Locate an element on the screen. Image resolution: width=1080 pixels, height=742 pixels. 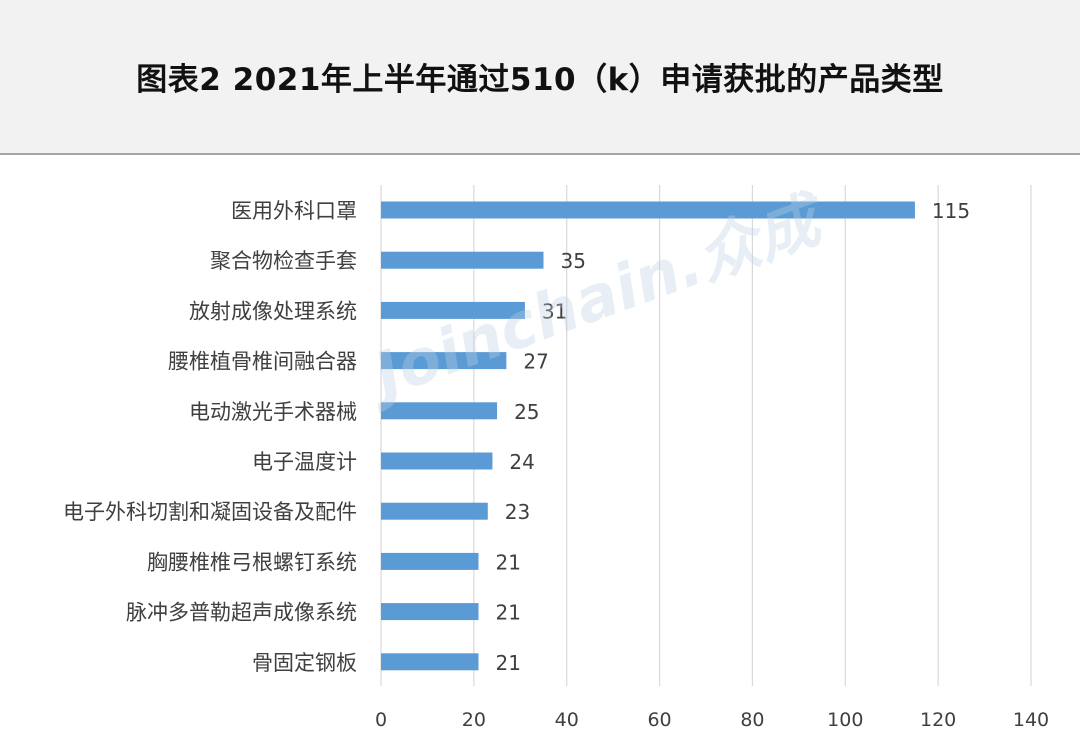
data-label: 35 is located at coordinates (573, 261).